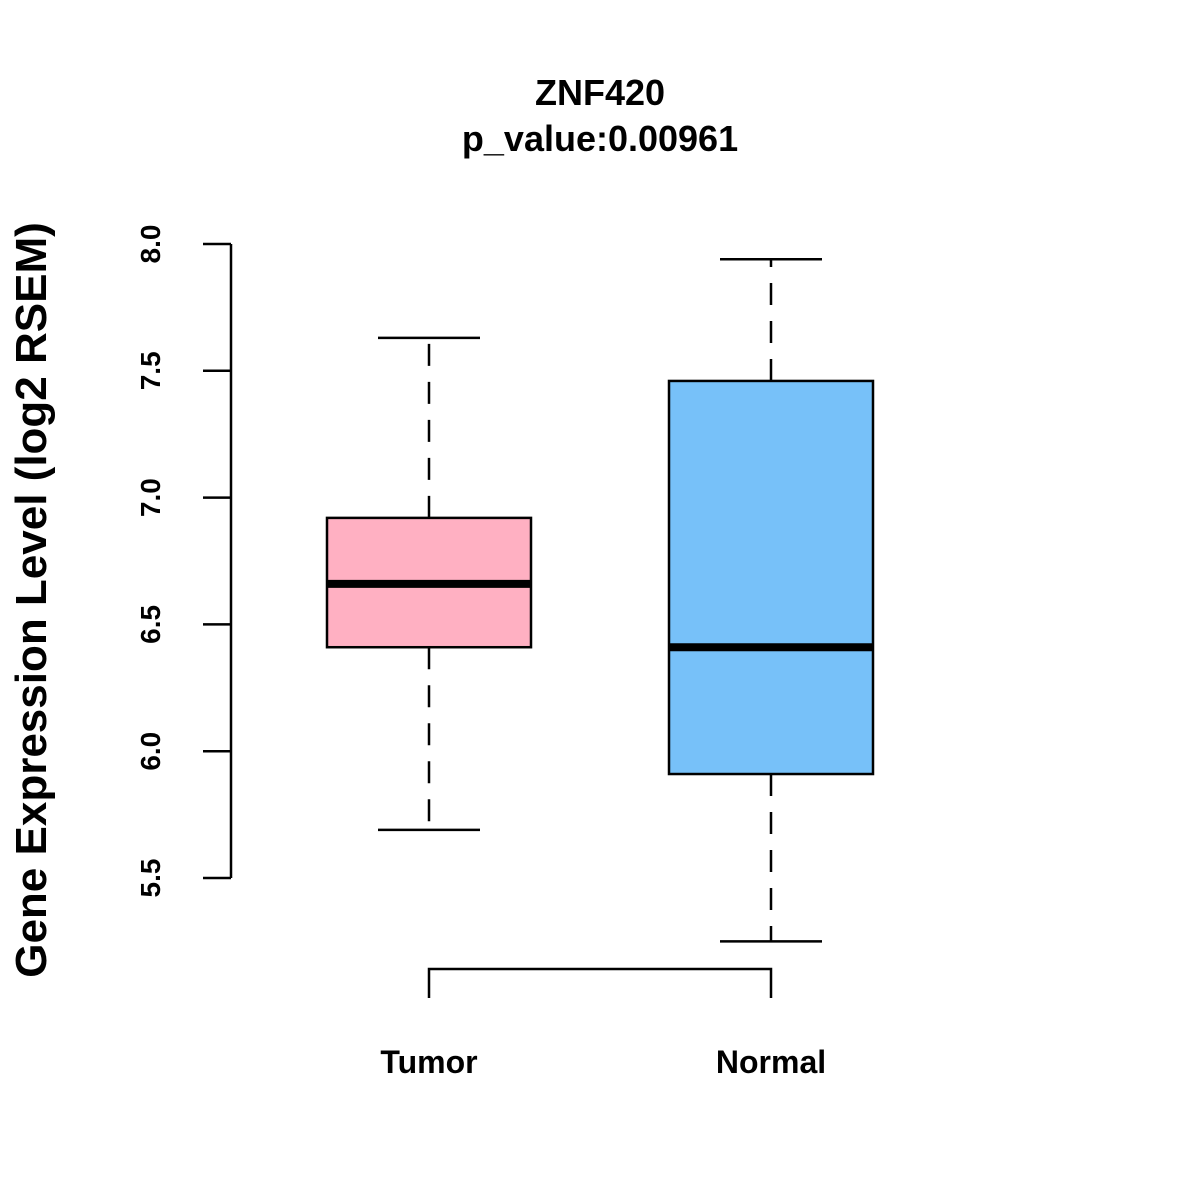 This screenshot has width=1200, height=1200. What do you see at coordinates (150, 878) in the screenshot?
I see `y-tick-label: 5.5` at bounding box center [150, 878].